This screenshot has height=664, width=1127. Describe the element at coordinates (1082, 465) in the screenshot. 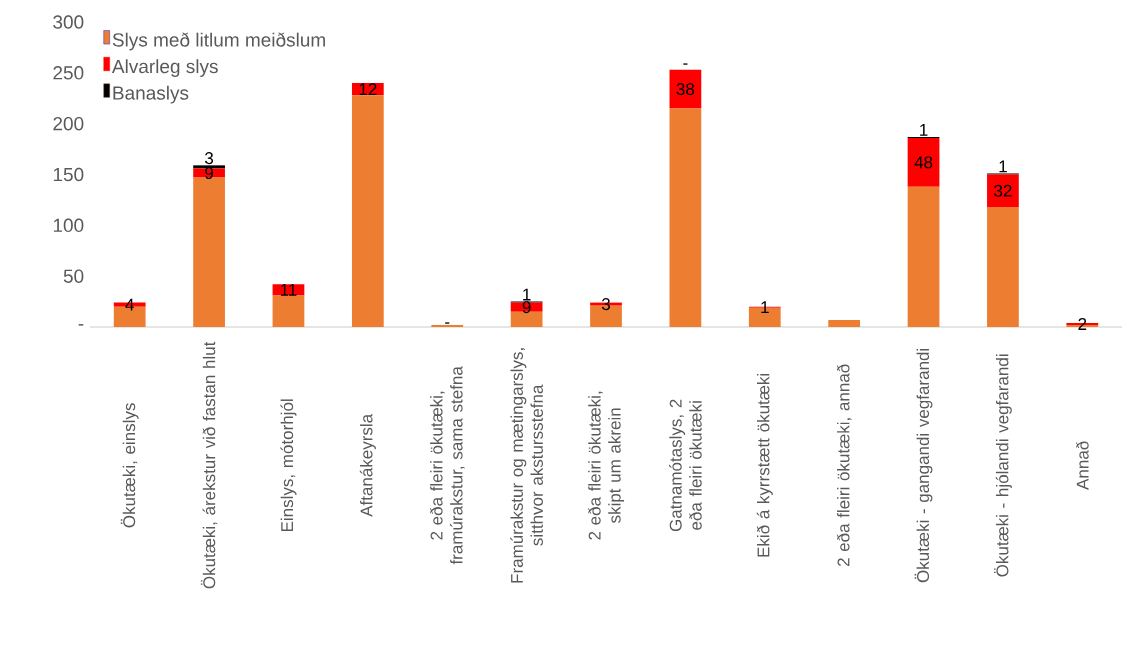

I see `x-tick-label: Annað` at that location.